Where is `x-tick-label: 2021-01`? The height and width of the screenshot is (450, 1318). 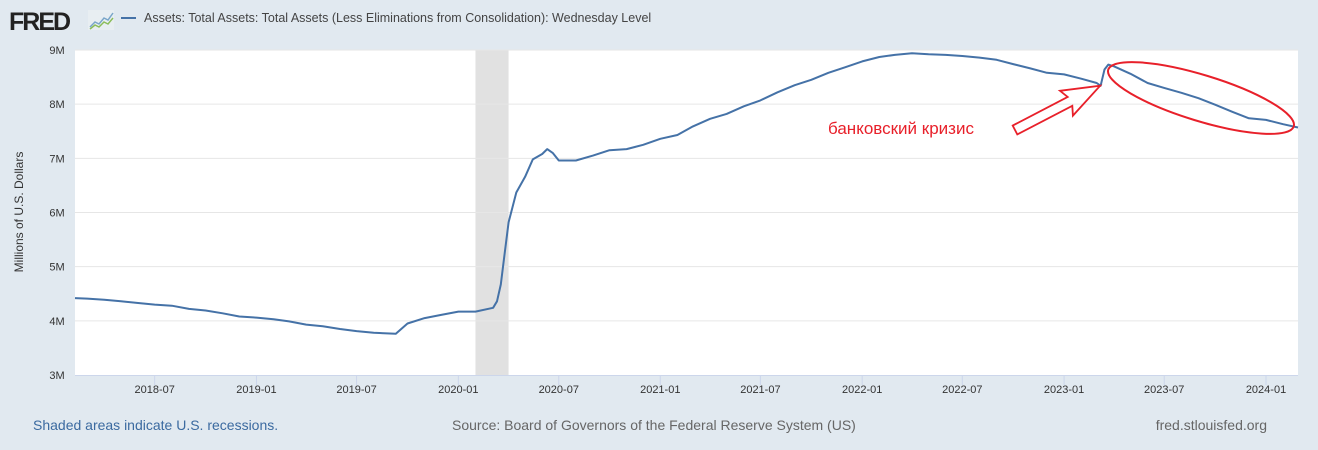 x-tick-label: 2021-01 is located at coordinates (660, 390).